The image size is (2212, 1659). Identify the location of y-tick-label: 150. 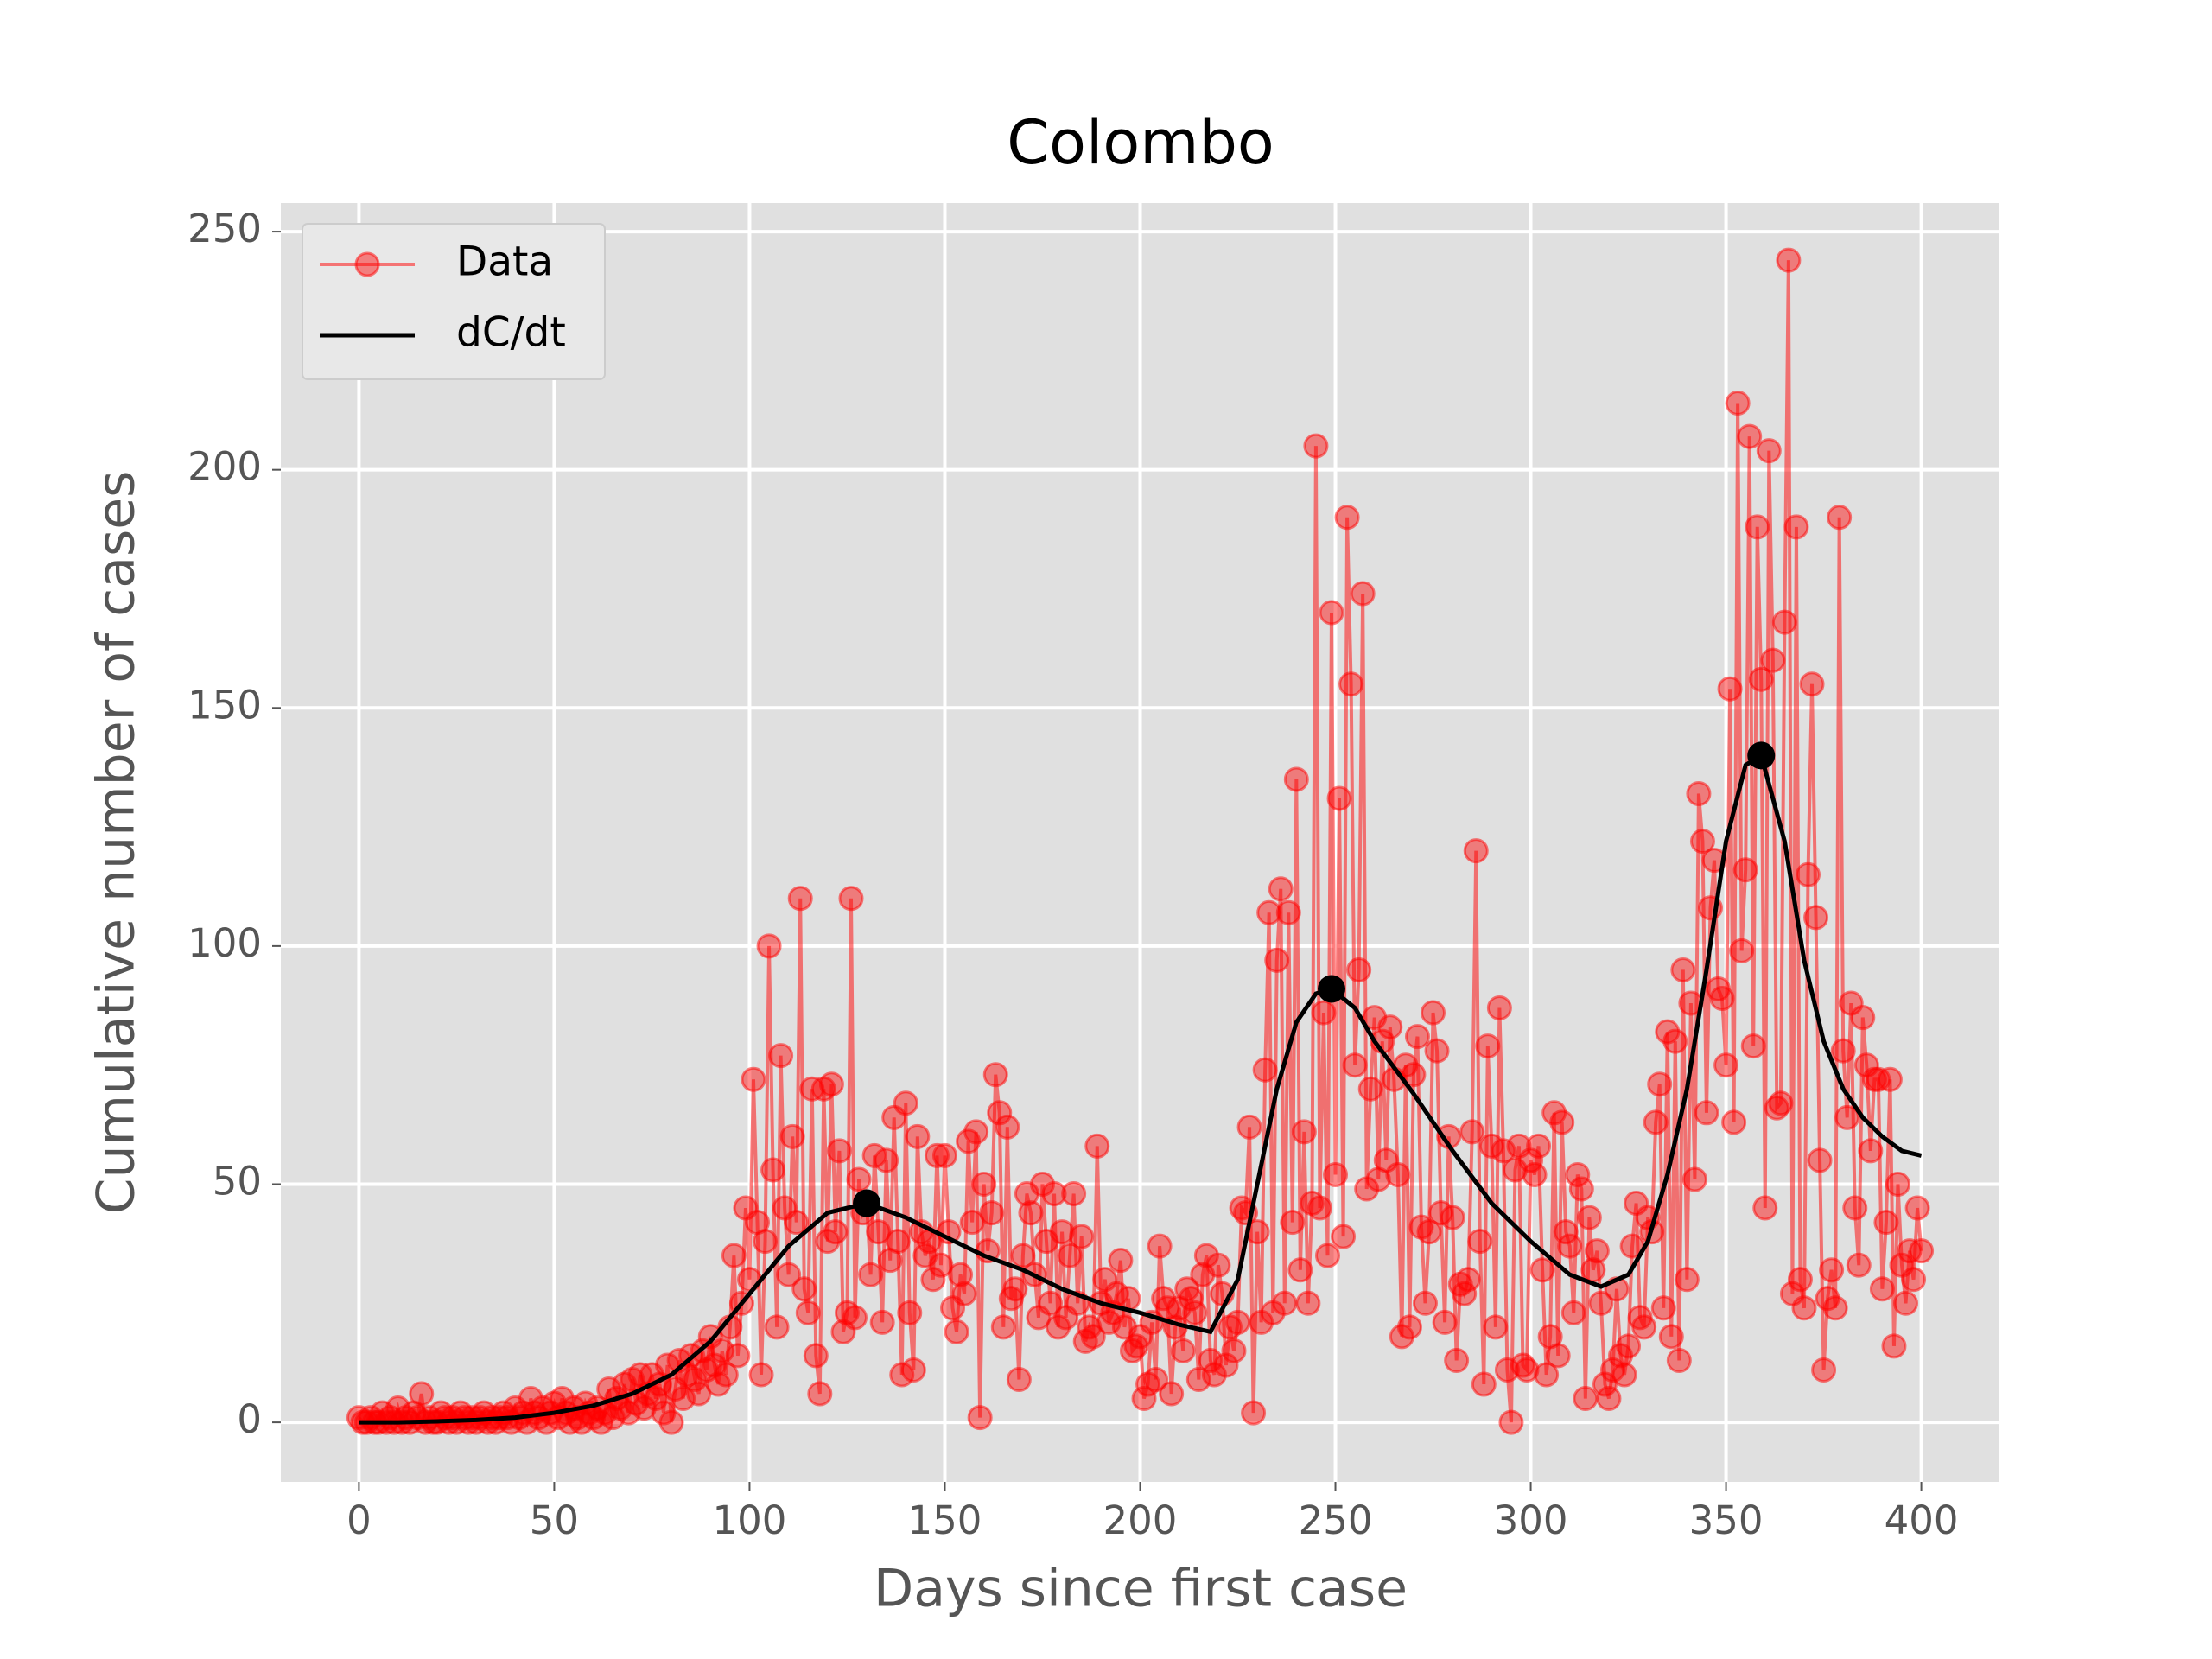
(225, 705).